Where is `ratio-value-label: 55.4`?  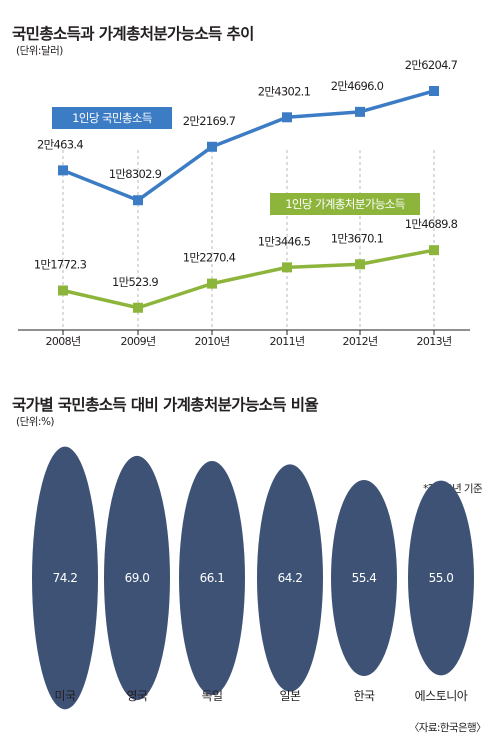
ratio-value-label: 55.4 is located at coordinates (364, 578).